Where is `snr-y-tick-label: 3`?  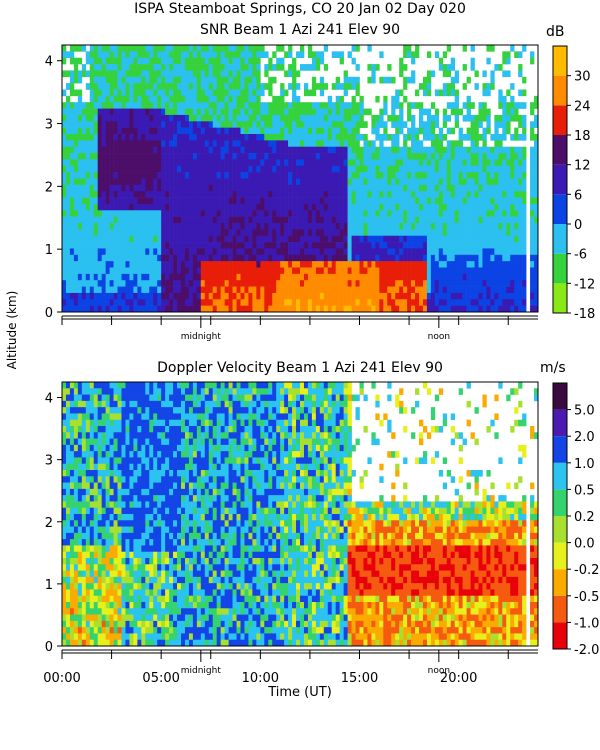 snr-y-tick-label: 3 is located at coordinates (49, 125).